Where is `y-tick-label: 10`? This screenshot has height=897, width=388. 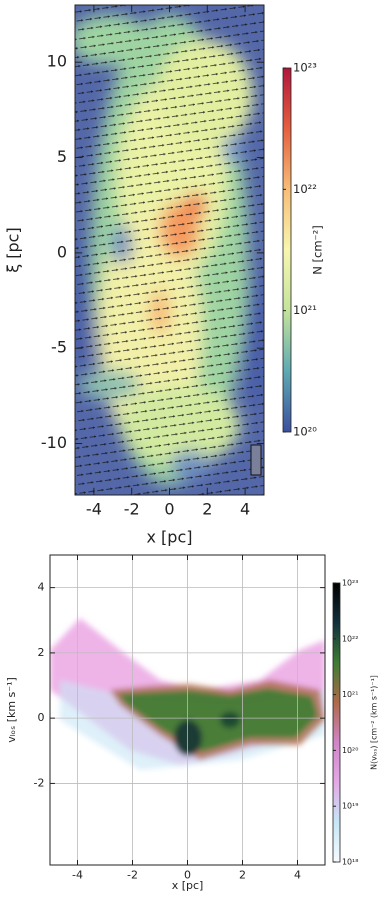 y-tick-label: 10 is located at coordinates (57, 61).